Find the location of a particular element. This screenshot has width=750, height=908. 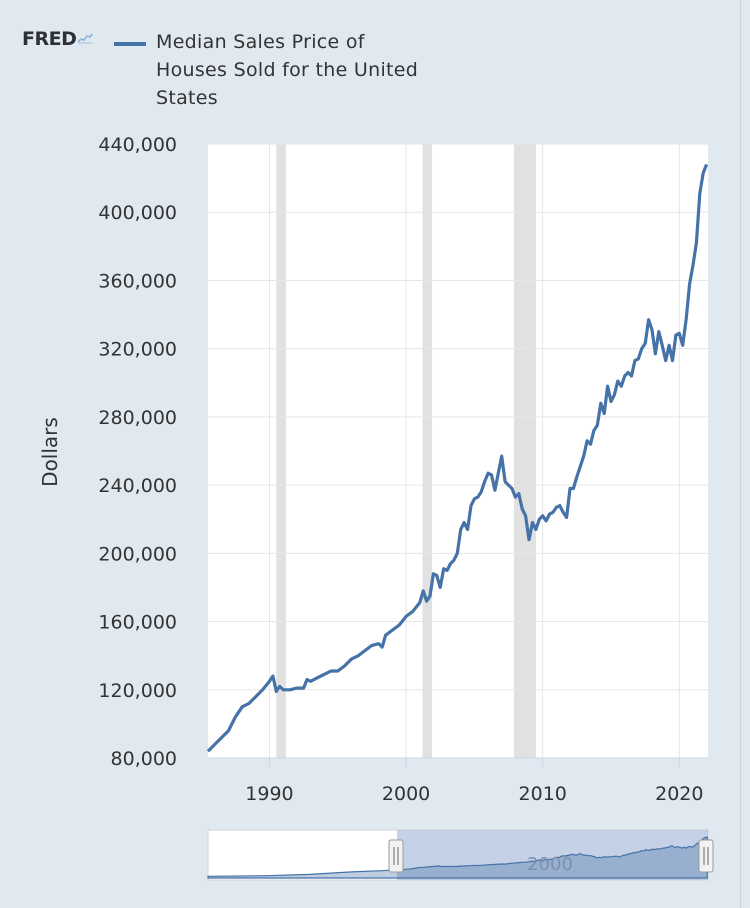

x-tick-label: 2010 is located at coordinates (543, 794).